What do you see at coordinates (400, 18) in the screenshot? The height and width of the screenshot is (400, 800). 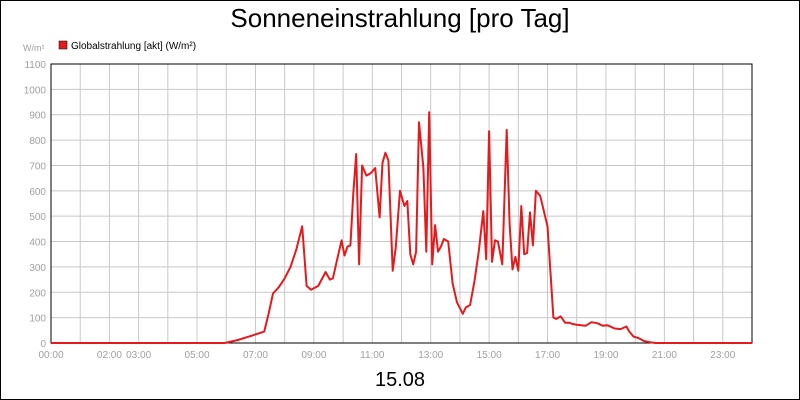 I see `chart-title: Sonneneinstrahlung [pro Tag]` at bounding box center [400, 18].